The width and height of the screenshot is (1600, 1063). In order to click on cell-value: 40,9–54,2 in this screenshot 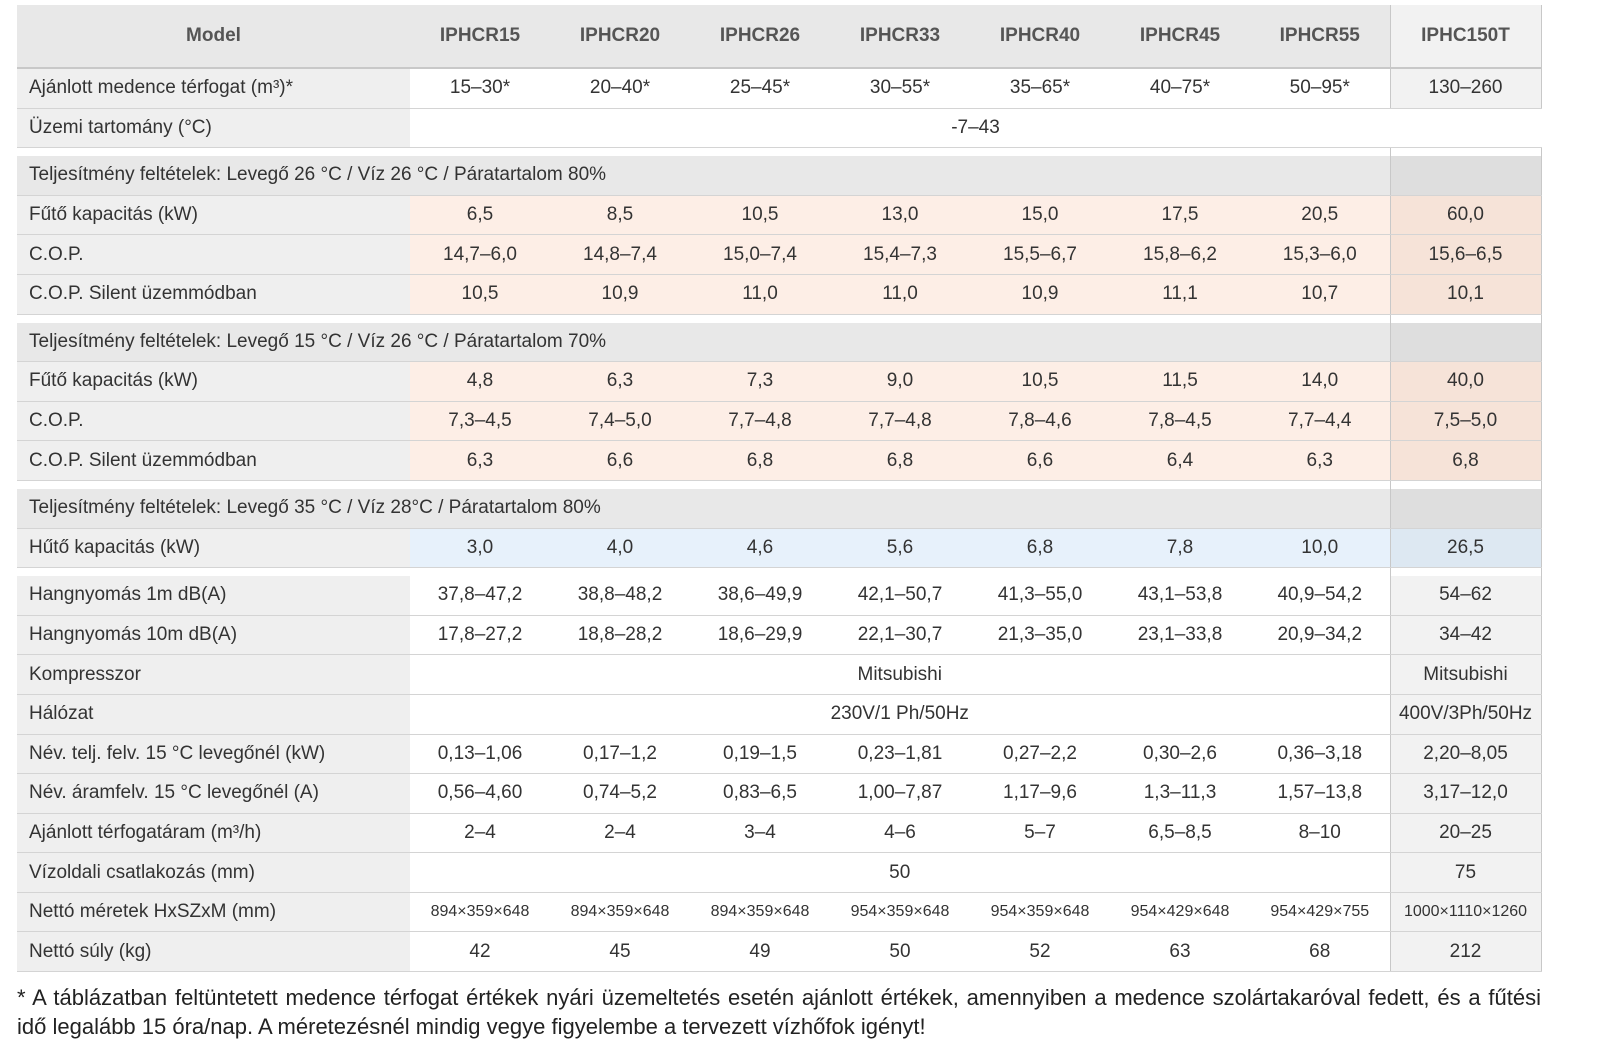, I will do `click(1320, 596)`.